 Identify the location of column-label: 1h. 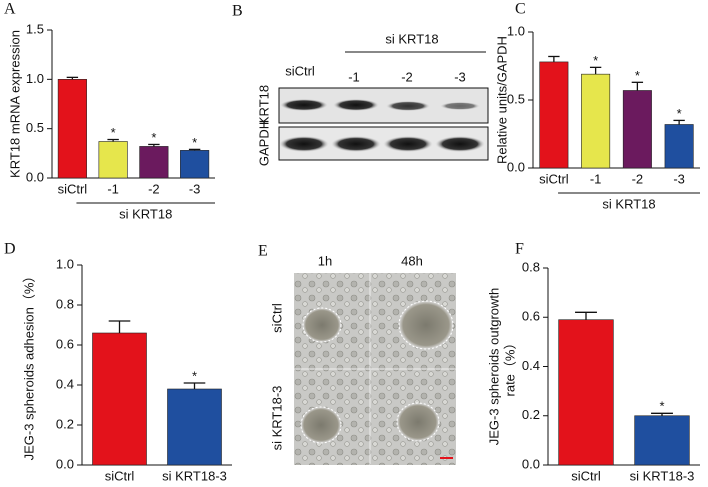
(325, 260).